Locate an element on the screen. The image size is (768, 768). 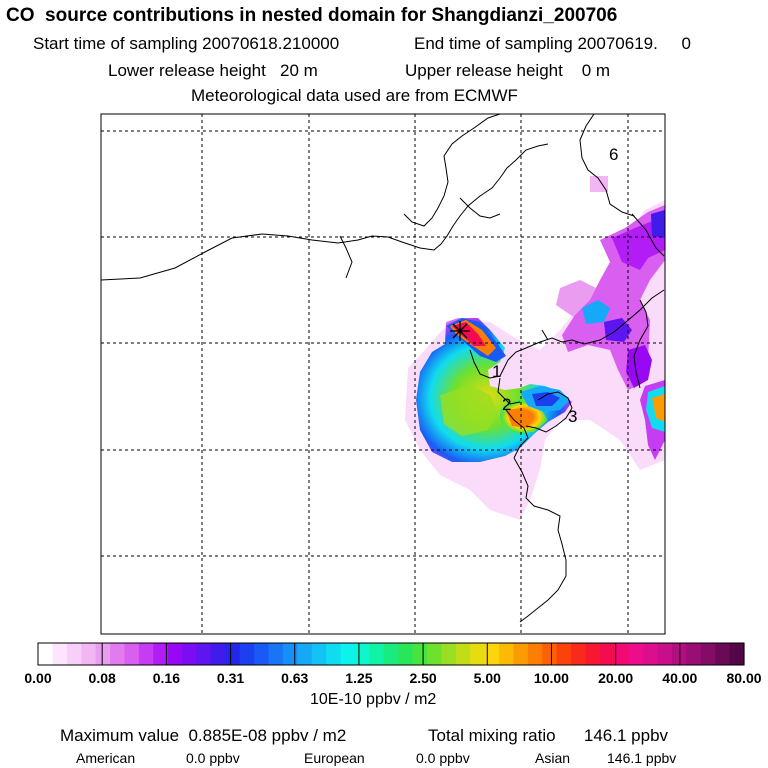
colorbar-tick-label: 0.08 is located at coordinates (102, 678).